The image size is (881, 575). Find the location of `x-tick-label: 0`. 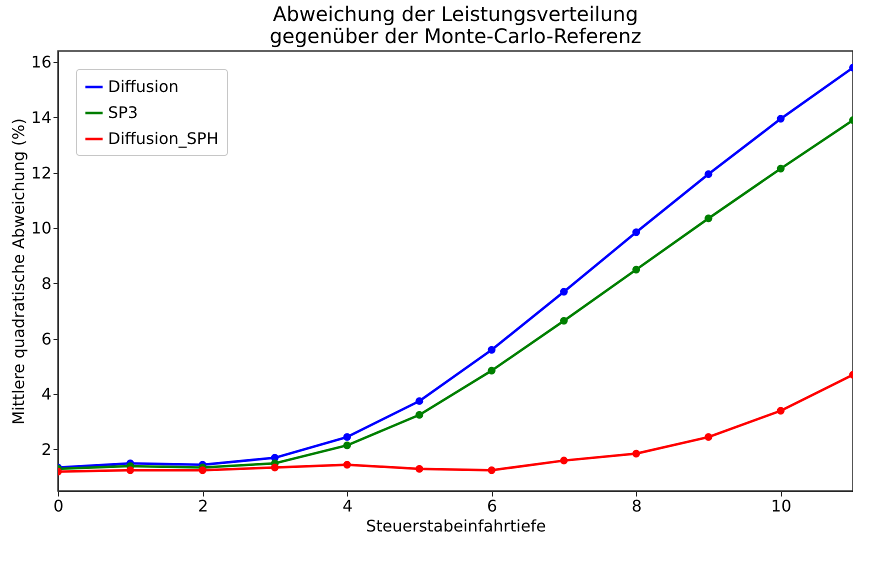

x-tick-label: 0 is located at coordinates (58, 506).